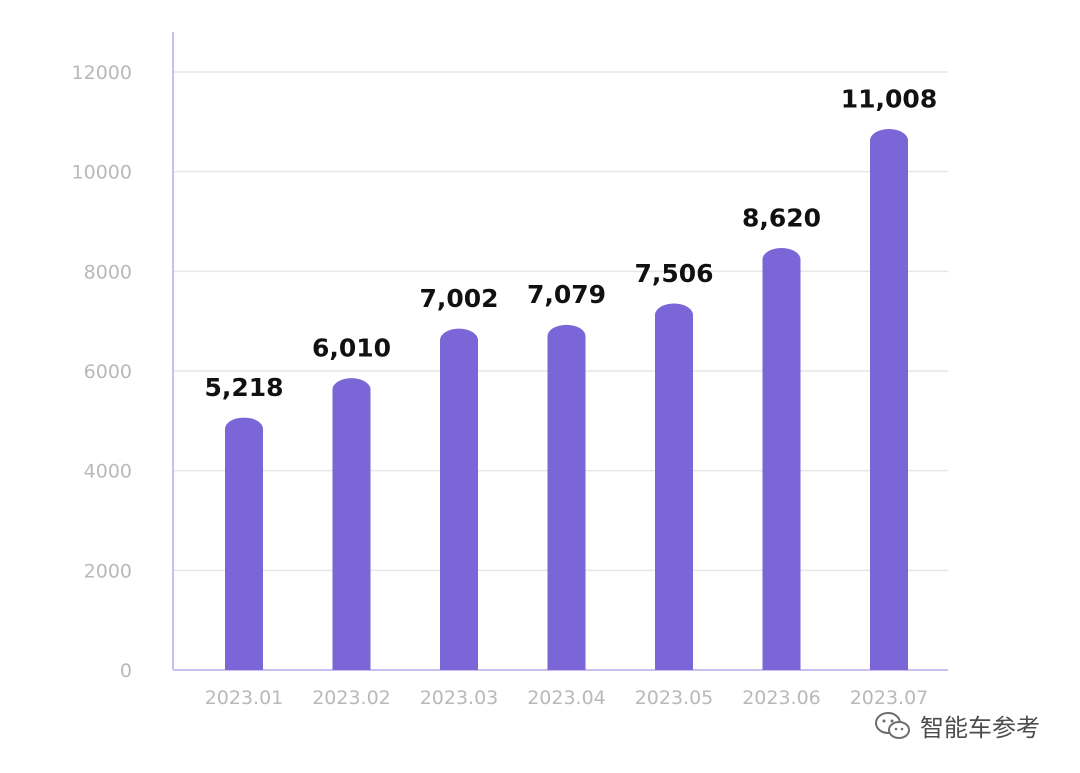 This screenshot has height=773, width=1080. Describe the element at coordinates (244, 543) in the screenshot. I see `bar-2023.01` at that location.